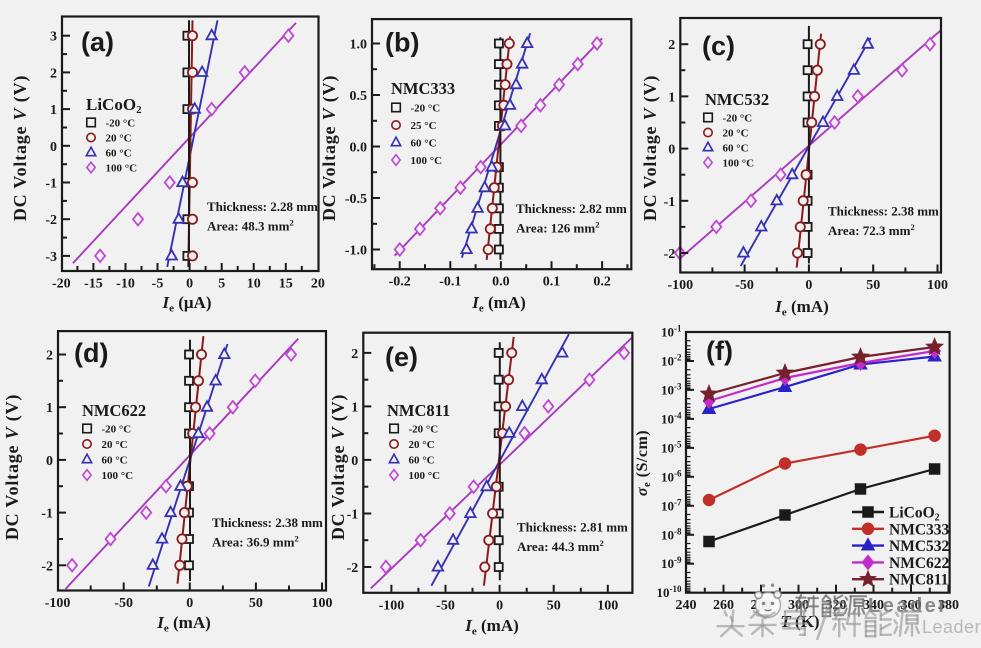 The image size is (981, 648). What do you see at coordinates (424, 126) in the screenshot?
I see `svg-text: 25 °C` at bounding box center [424, 126].